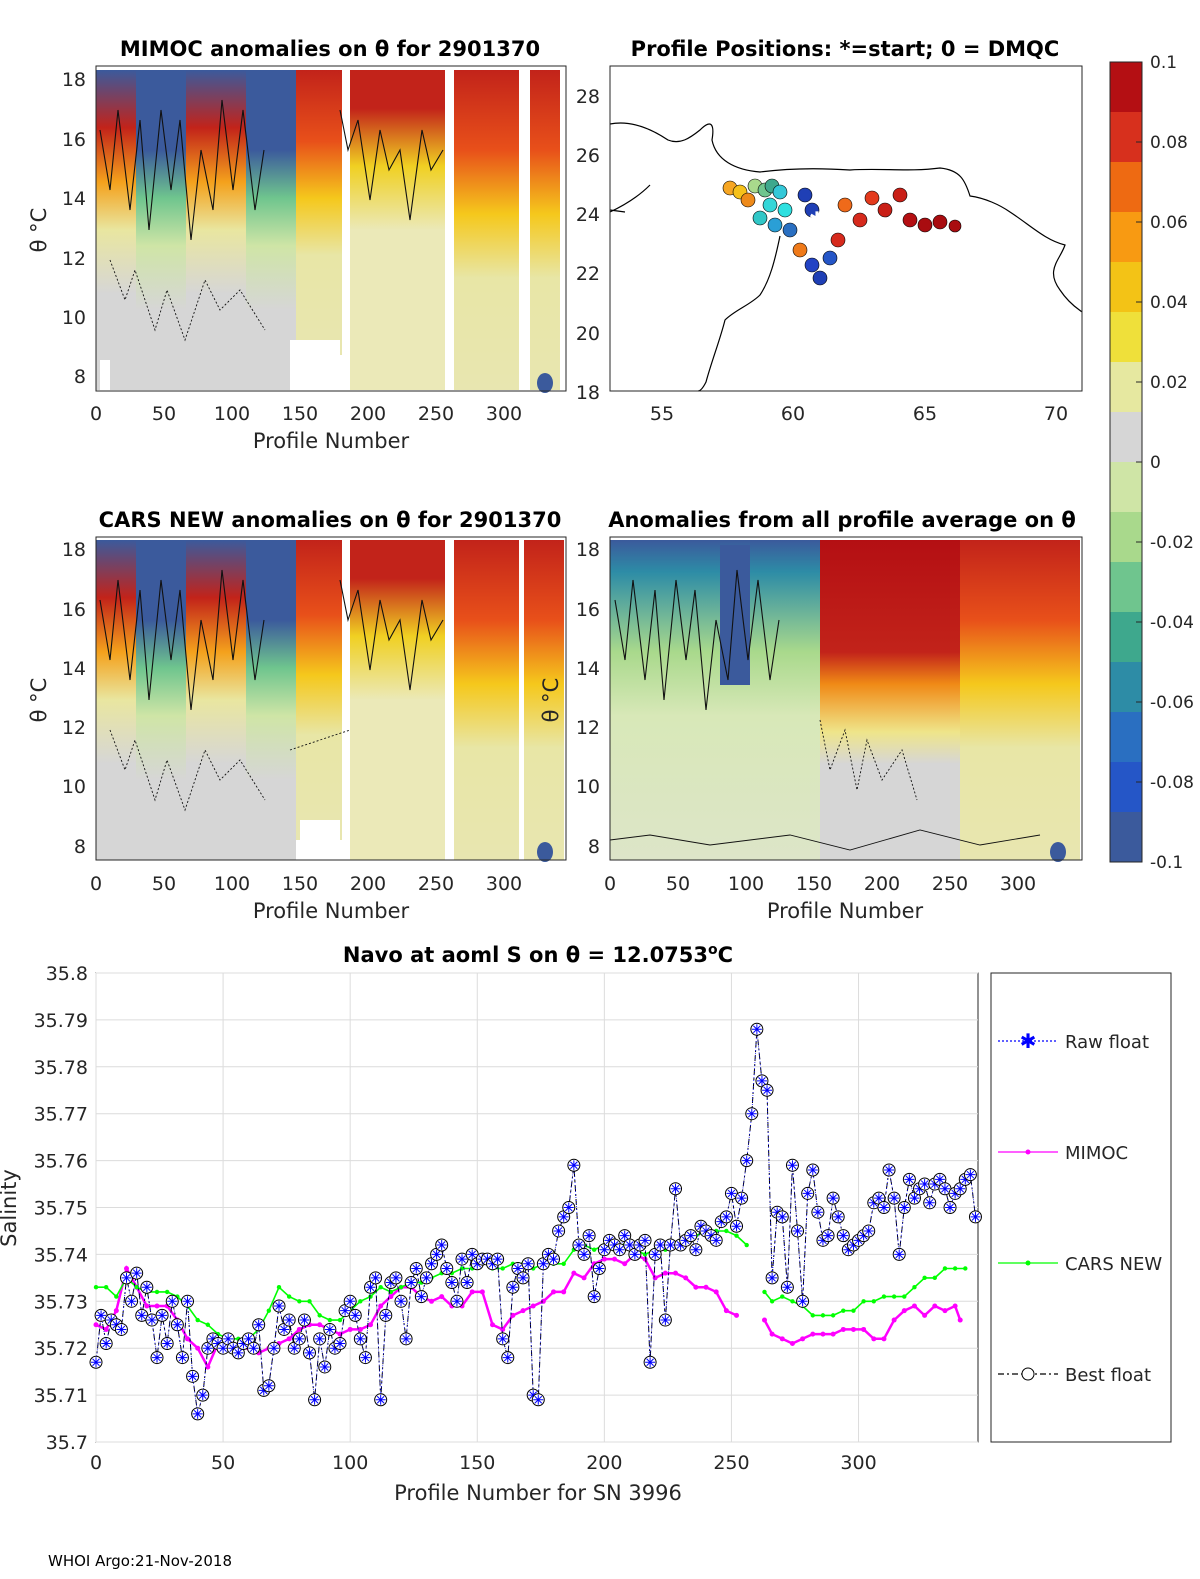 This screenshot has height=1579, width=1200. I want to click on allavg-xtick: 300, so click(1018, 884).